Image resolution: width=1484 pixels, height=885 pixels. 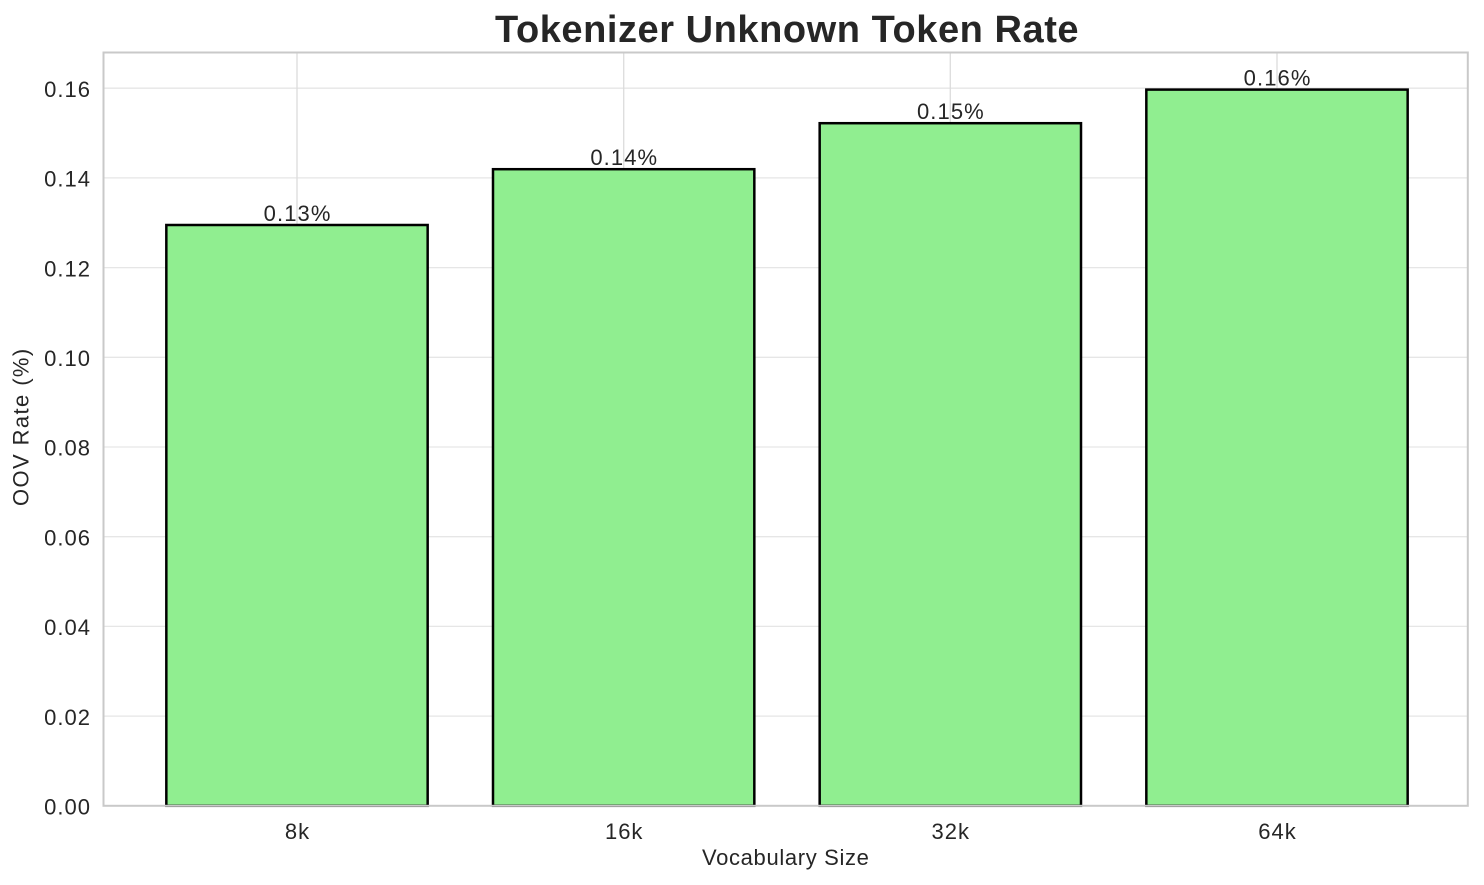 What do you see at coordinates (67, 448) in the screenshot?
I see `svg-text: 0.08` at bounding box center [67, 448].